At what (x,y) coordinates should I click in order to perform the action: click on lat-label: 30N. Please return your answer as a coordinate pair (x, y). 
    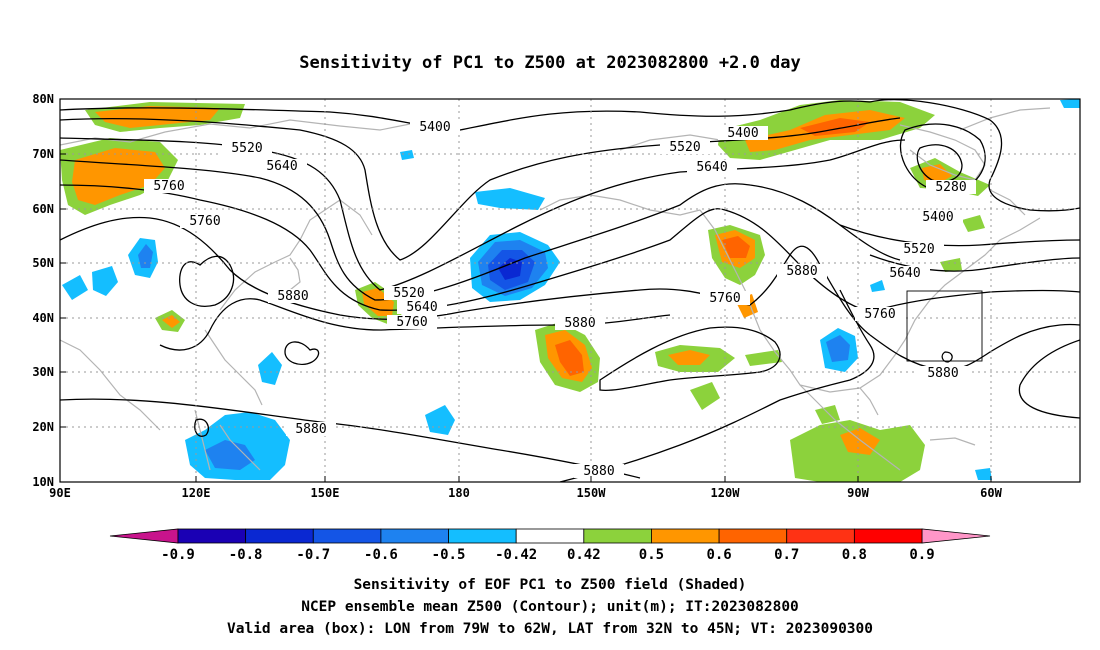
    Looking at the image, I should click on (43, 372).